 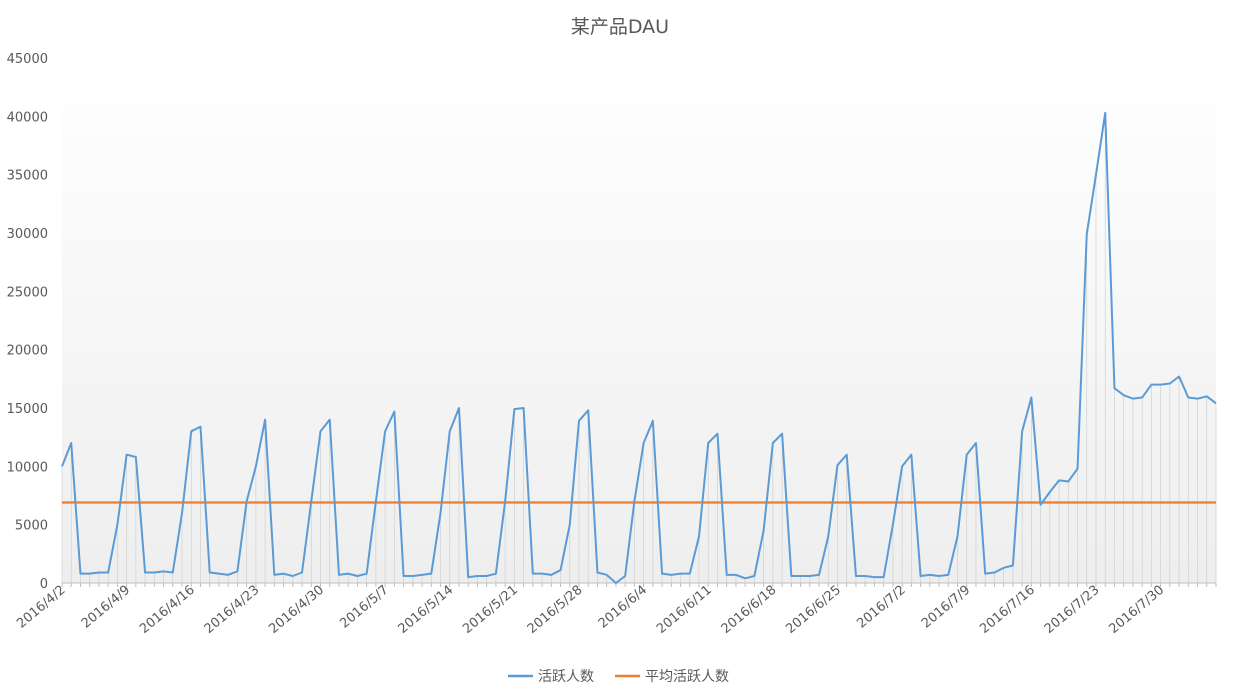 I want to click on chart-title: 某产品DAU, so click(x=620, y=27).